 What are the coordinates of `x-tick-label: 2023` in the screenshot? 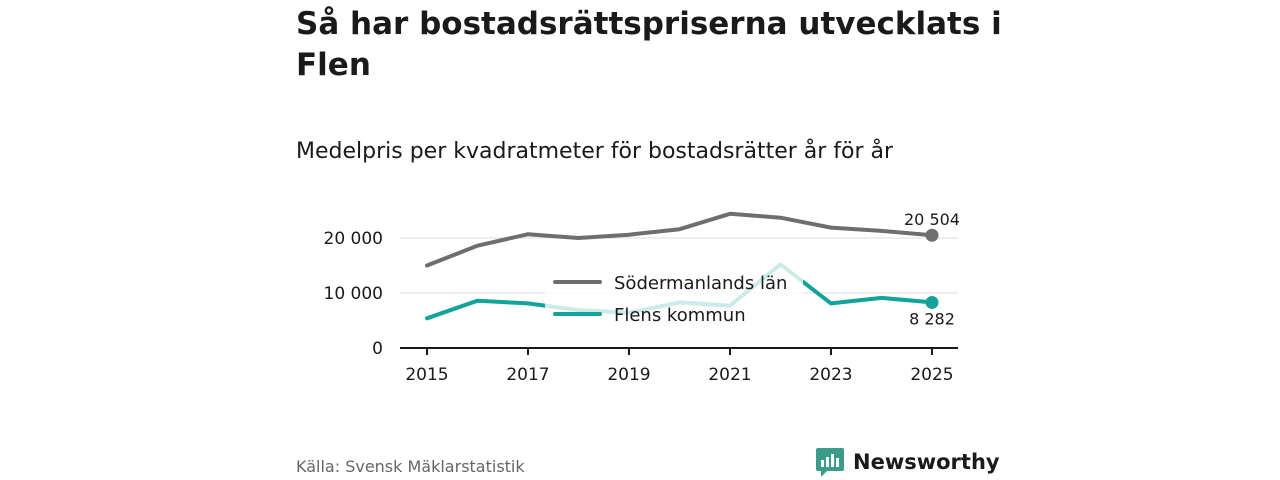 It's located at (830, 375).